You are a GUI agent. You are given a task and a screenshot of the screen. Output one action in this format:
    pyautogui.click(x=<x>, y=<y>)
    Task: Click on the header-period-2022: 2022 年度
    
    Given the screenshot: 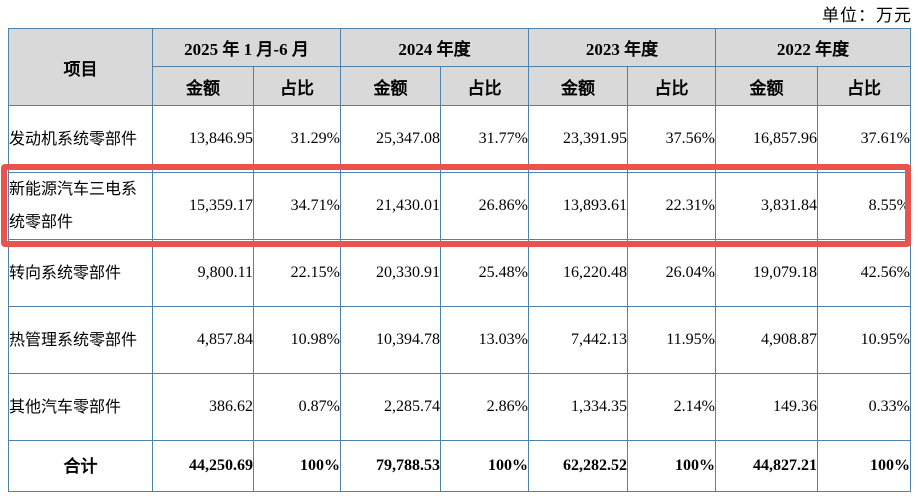 What is the action you would take?
    pyautogui.click(x=813, y=47)
    